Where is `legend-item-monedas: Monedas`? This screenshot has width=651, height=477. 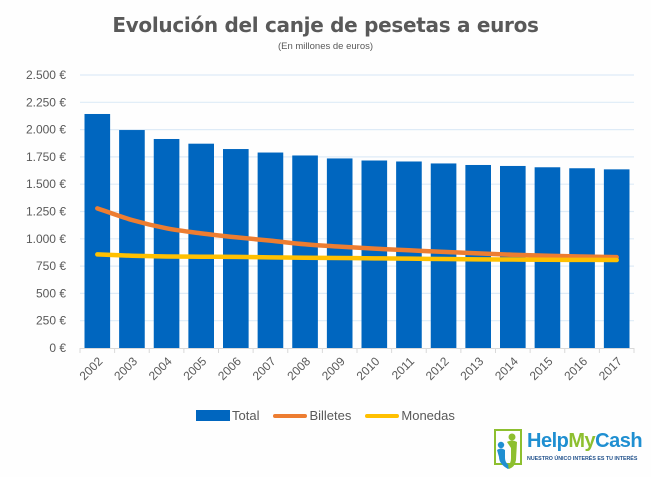 legend-item-monedas: Monedas is located at coordinates (410, 415).